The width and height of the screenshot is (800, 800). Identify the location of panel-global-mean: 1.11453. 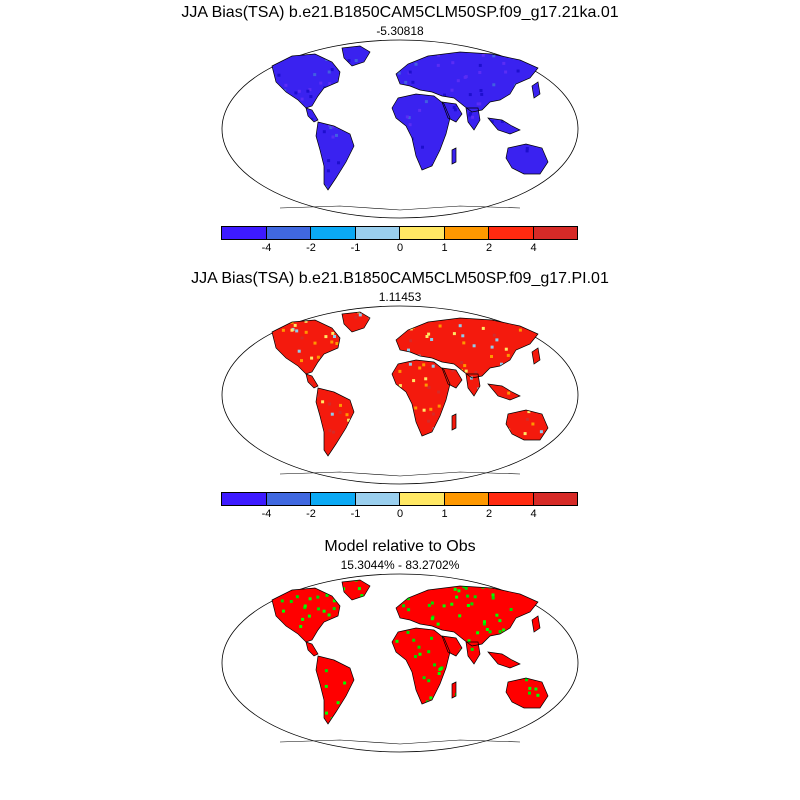
(400, 297).